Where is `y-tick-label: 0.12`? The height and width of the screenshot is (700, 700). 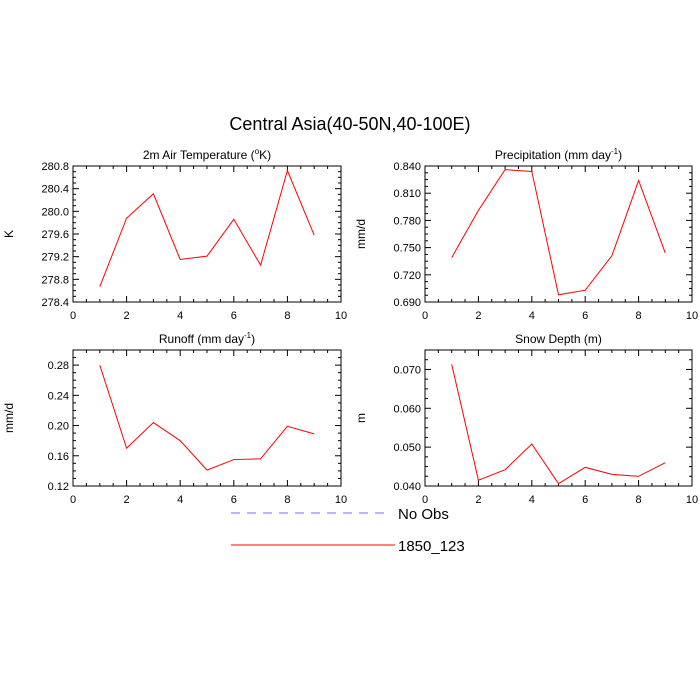 y-tick-label: 0.12 is located at coordinates (58, 487).